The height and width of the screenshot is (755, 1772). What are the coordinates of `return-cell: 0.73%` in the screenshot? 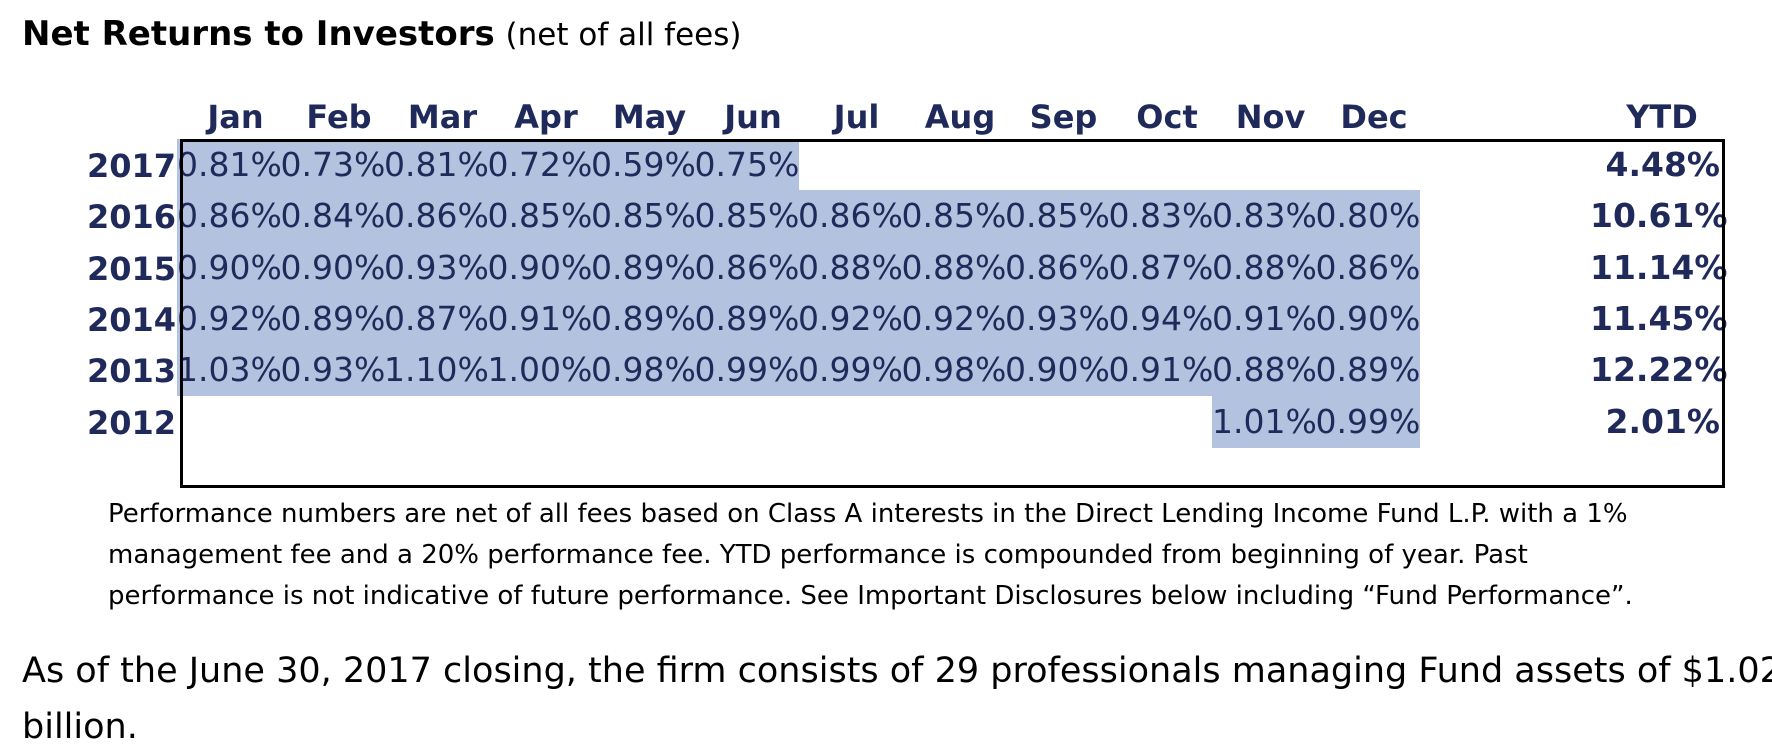 It's located at (332, 165).